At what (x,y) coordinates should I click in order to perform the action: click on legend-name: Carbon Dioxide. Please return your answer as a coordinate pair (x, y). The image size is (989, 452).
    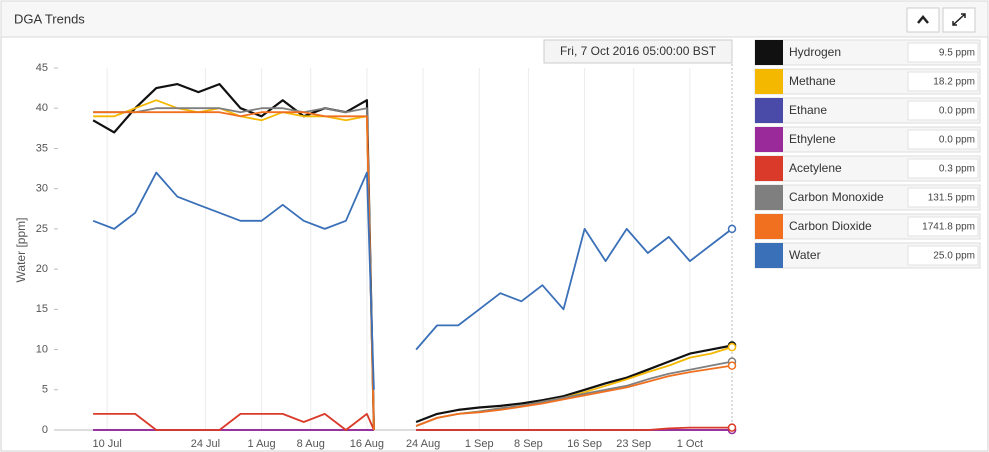
    Looking at the image, I should click on (830, 226).